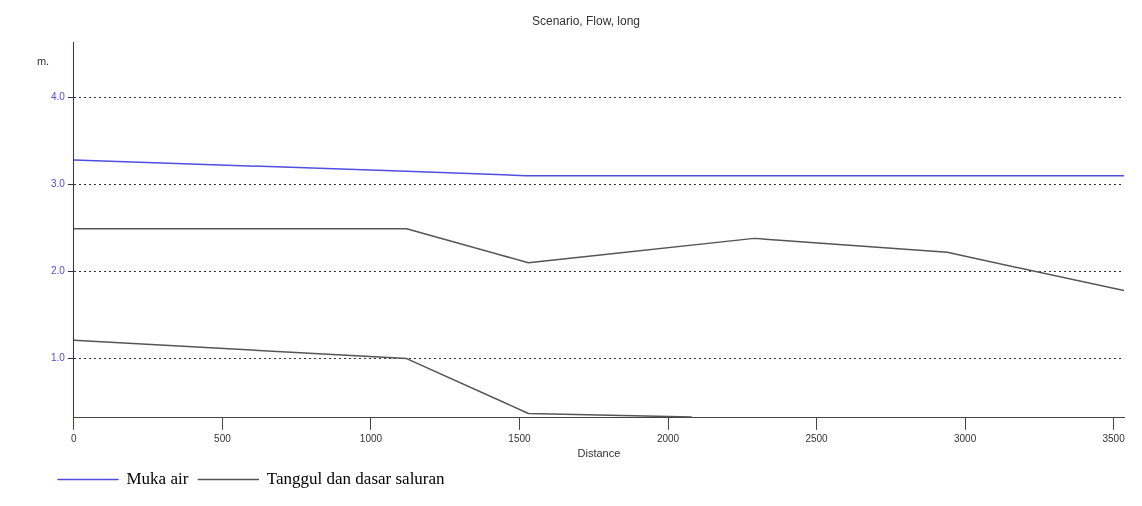  What do you see at coordinates (74, 438) in the screenshot?
I see `x-tick-label: 0` at bounding box center [74, 438].